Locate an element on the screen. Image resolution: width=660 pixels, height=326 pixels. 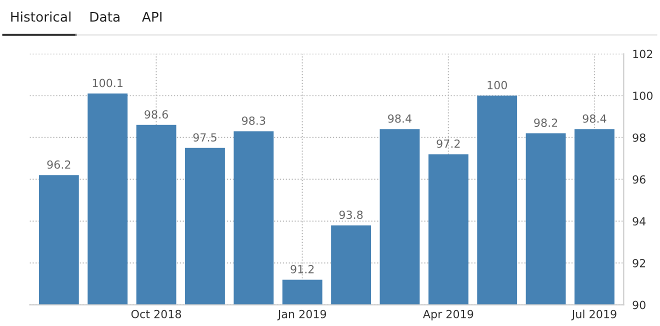
y-tick-label: 90 is located at coordinates (639, 305).